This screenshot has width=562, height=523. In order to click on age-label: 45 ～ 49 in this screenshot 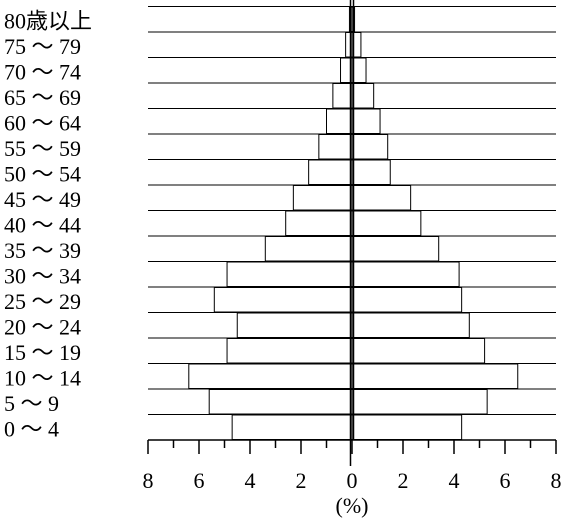, I will do `click(42, 199)`.